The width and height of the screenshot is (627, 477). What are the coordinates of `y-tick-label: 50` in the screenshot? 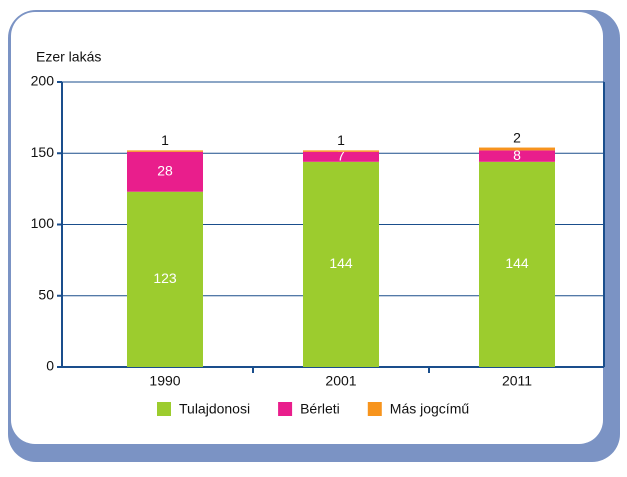 It's located at (46, 294).